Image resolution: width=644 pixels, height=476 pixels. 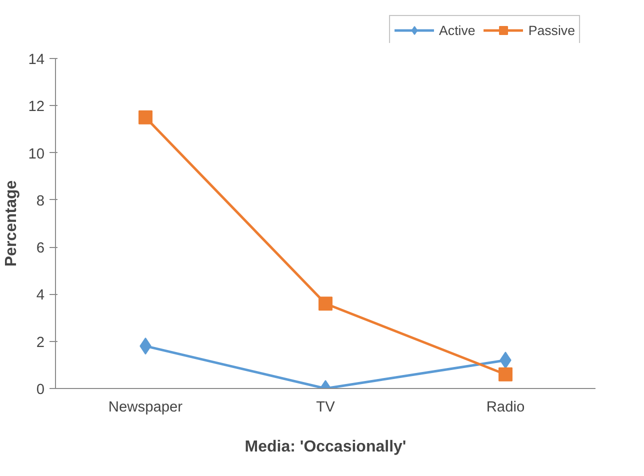 I want to click on legend-label: Active, so click(x=457, y=30).